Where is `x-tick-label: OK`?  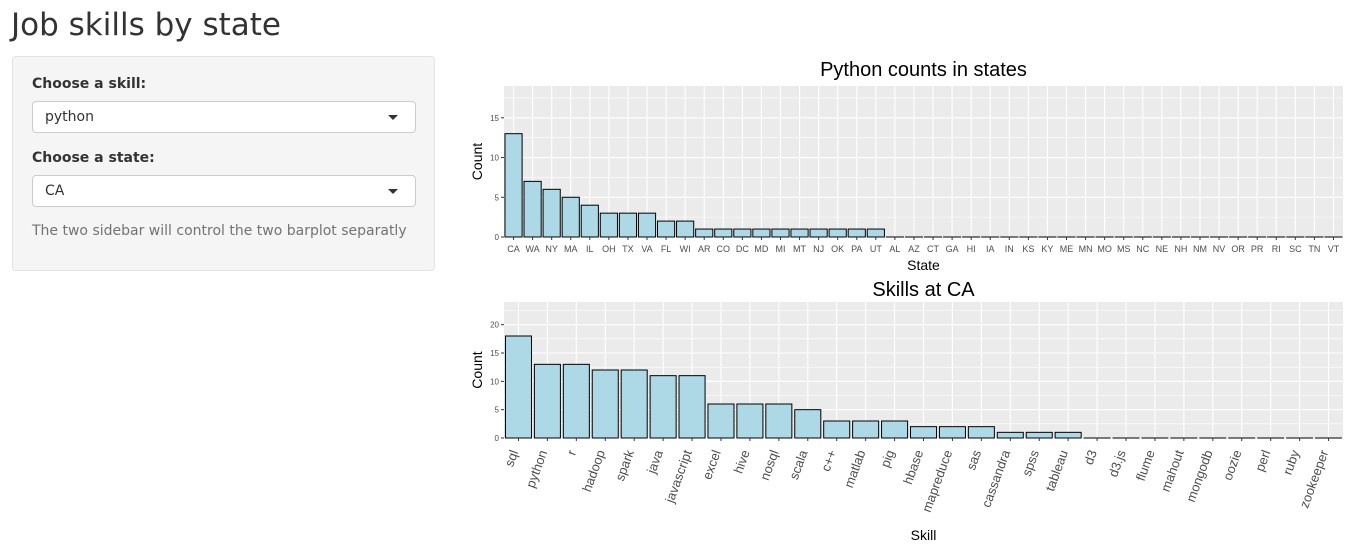 x-tick-label: OK is located at coordinates (837, 249).